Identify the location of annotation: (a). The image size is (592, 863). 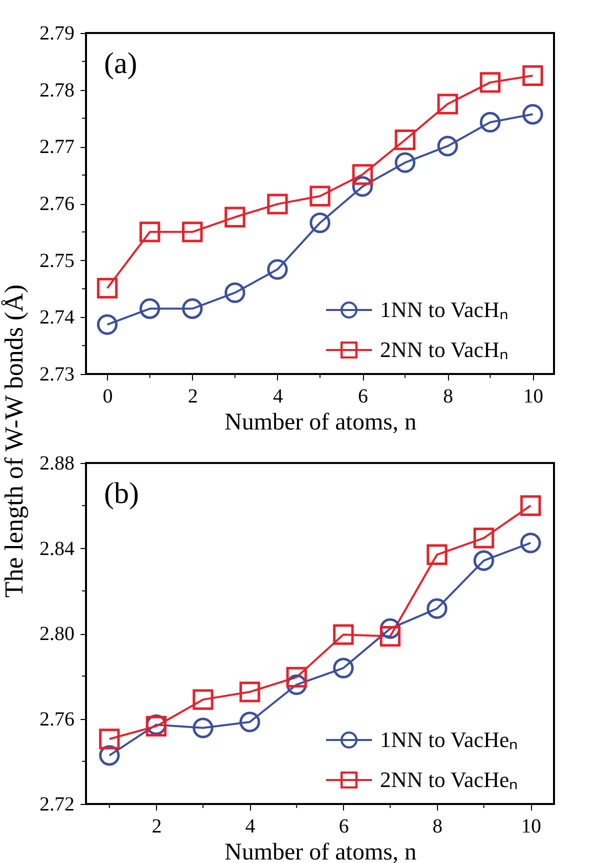
(121, 63).